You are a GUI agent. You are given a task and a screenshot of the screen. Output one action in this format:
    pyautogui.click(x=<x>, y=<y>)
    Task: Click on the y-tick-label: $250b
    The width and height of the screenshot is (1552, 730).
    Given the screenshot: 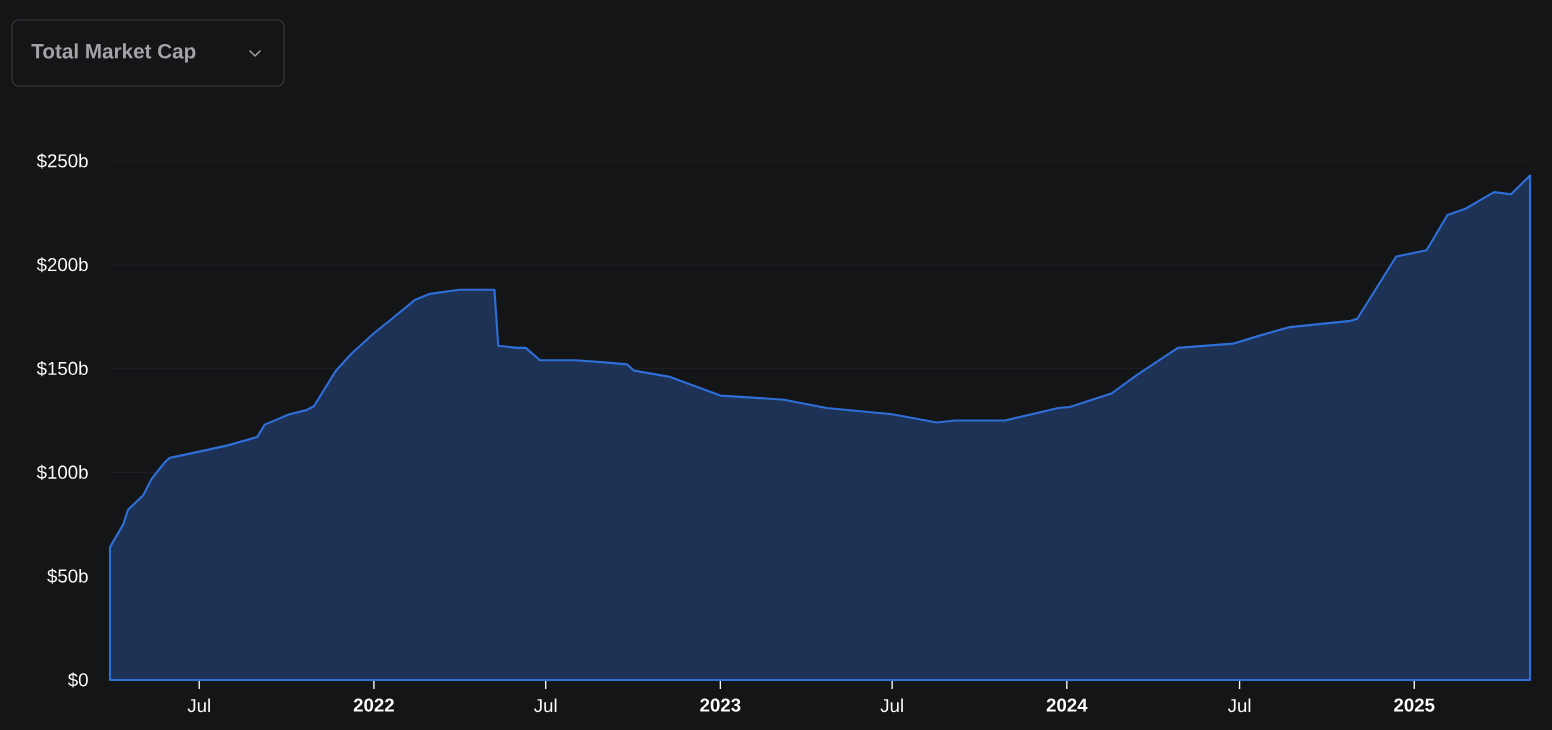 What is the action you would take?
    pyautogui.click(x=62, y=161)
    